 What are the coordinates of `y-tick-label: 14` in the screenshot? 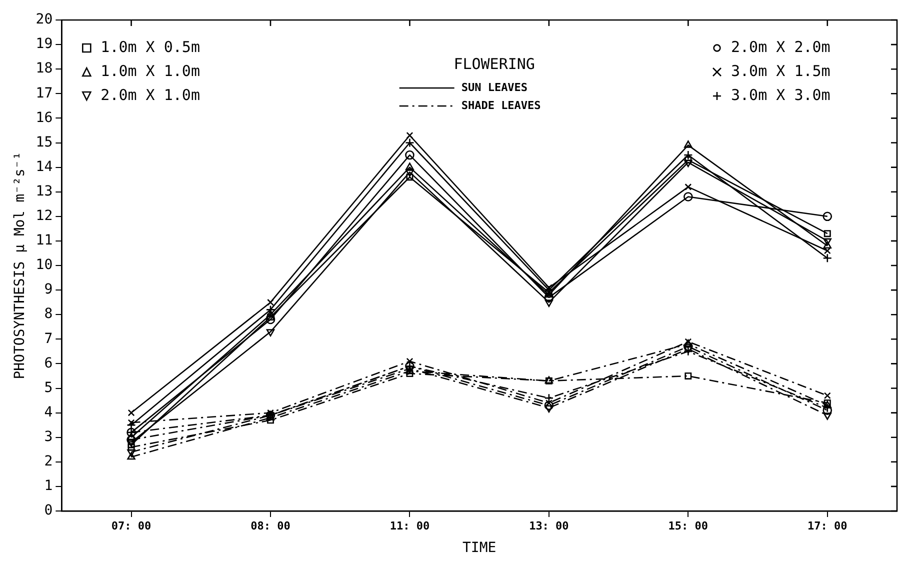 It's located at (44, 166).